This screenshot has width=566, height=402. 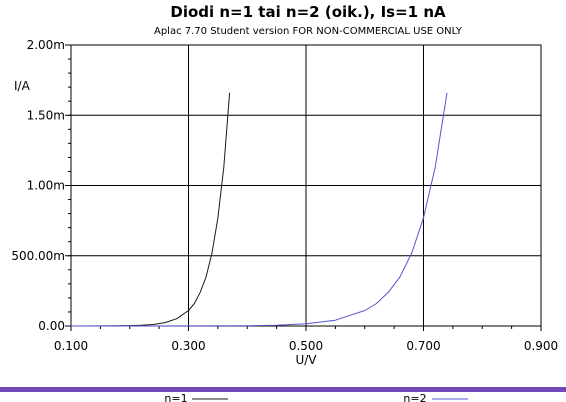 I want to click on x-tick-label: 0.500, so click(x=306, y=346).